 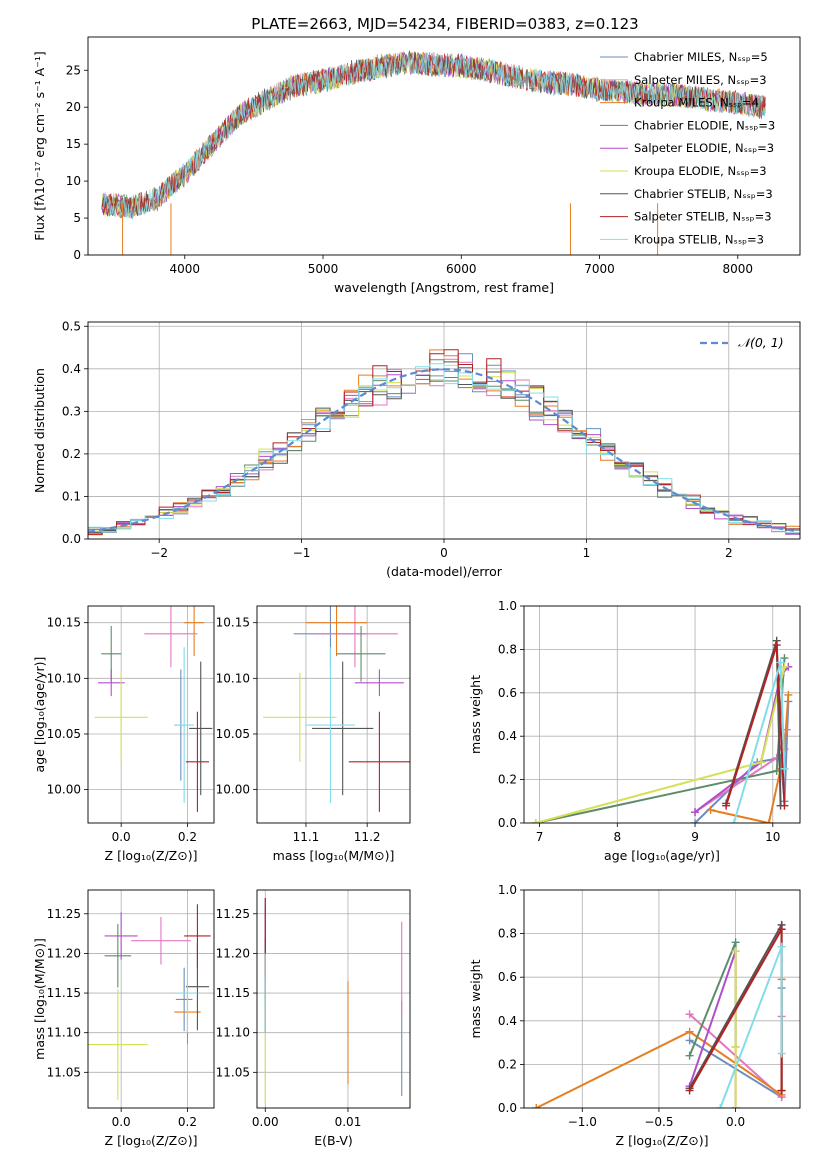 I want to click on legend-label: Kroupa MILES, Nₛₛₚ=4, so click(x=696, y=103).